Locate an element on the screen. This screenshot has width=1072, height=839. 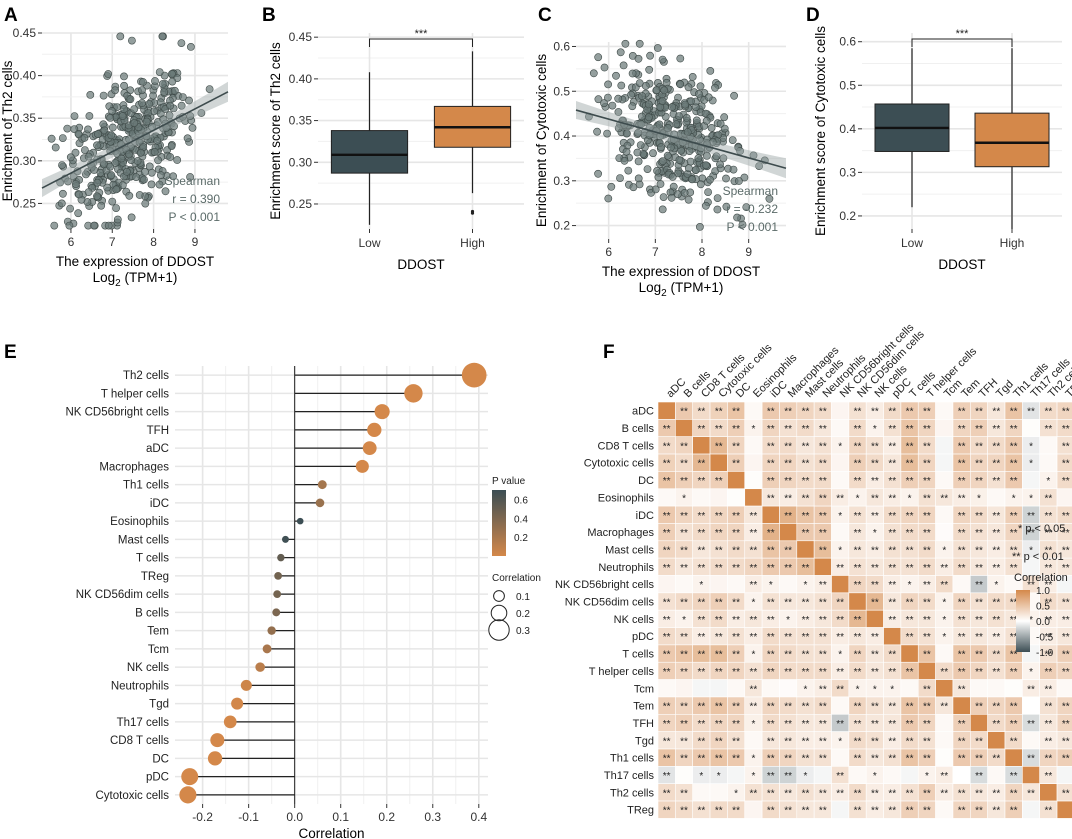
colorbar-tick-label: 0.5 is located at coordinates (1043, 607).